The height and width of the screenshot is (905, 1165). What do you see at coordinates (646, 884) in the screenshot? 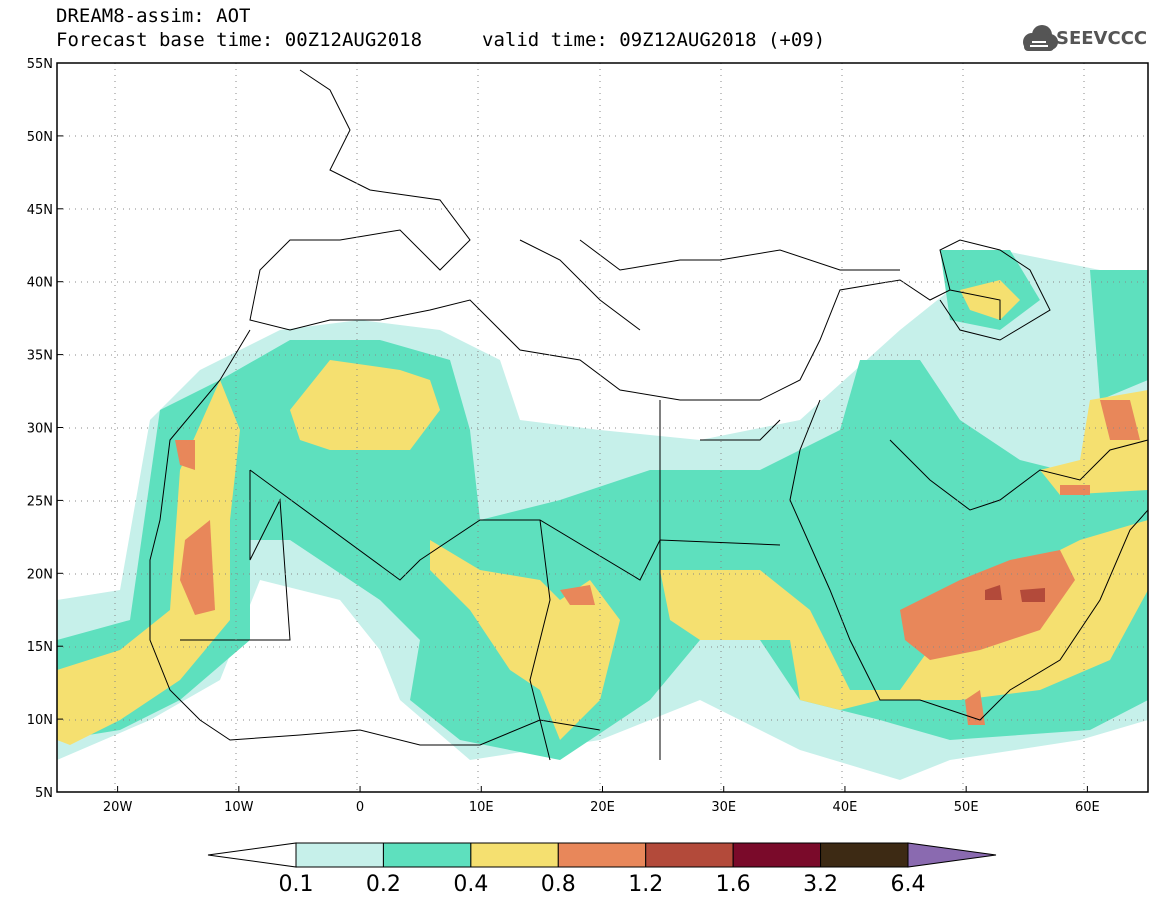
I see `colorbar-level-label: 1.2` at bounding box center [646, 884].